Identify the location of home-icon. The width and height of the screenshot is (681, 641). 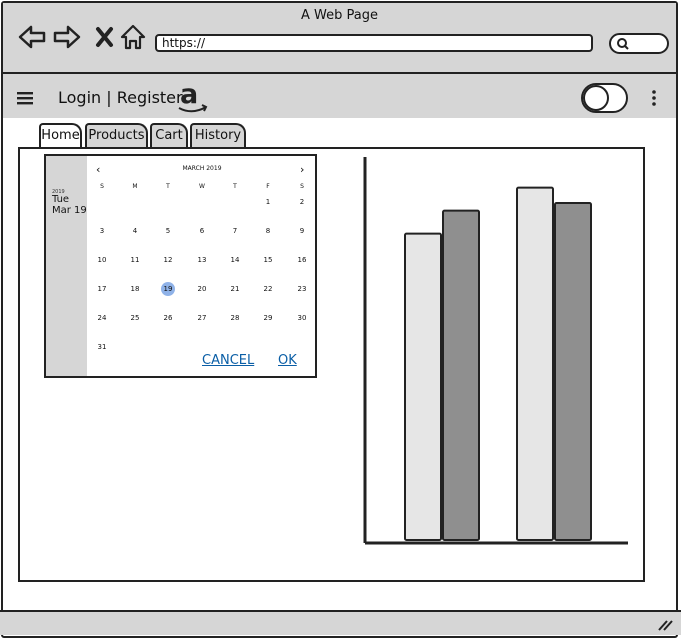
(133, 37).